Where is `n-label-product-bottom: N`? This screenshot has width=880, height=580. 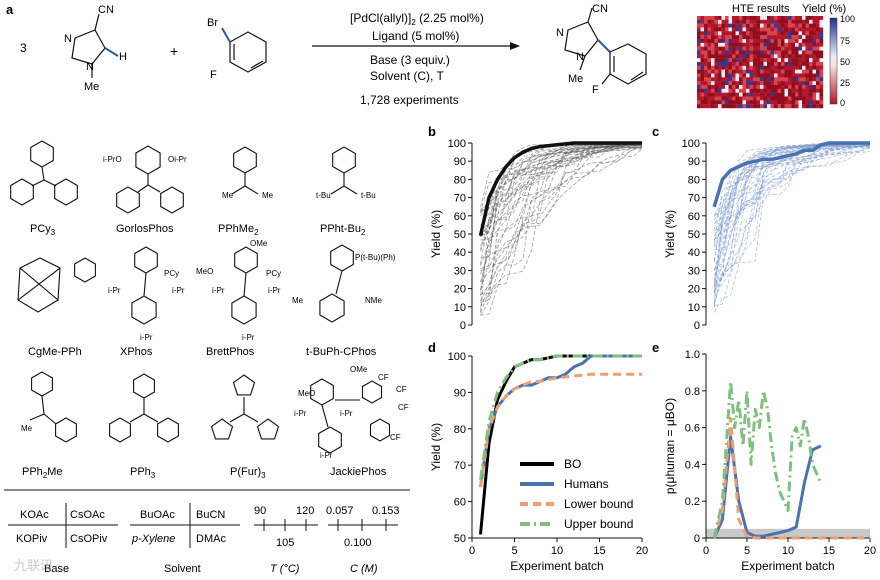
n-label-product-bottom: N is located at coordinates (580, 57).